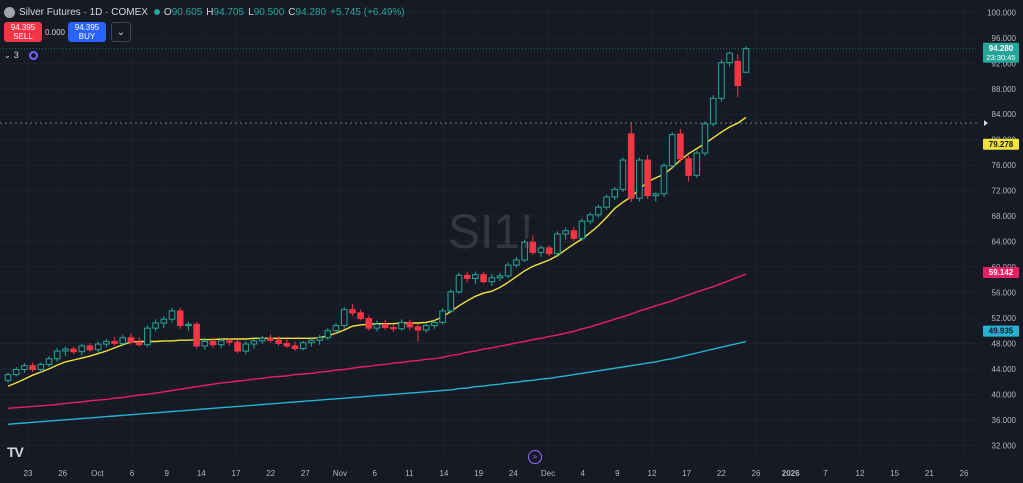 The width and height of the screenshot is (1023, 483). What do you see at coordinates (33, 55) in the screenshot?
I see `indicator-settings-icon` at bounding box center [33, 55].